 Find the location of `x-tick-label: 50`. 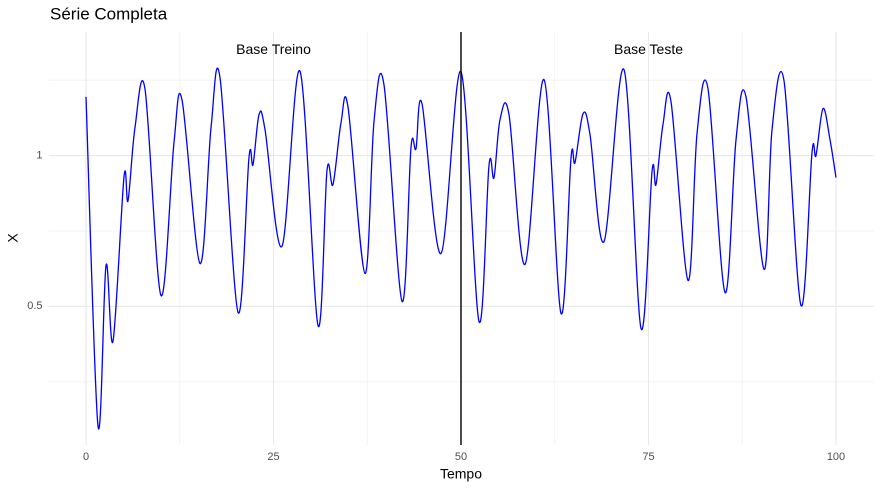

x-tick-label: 50 is located at coordinates (461, 457).